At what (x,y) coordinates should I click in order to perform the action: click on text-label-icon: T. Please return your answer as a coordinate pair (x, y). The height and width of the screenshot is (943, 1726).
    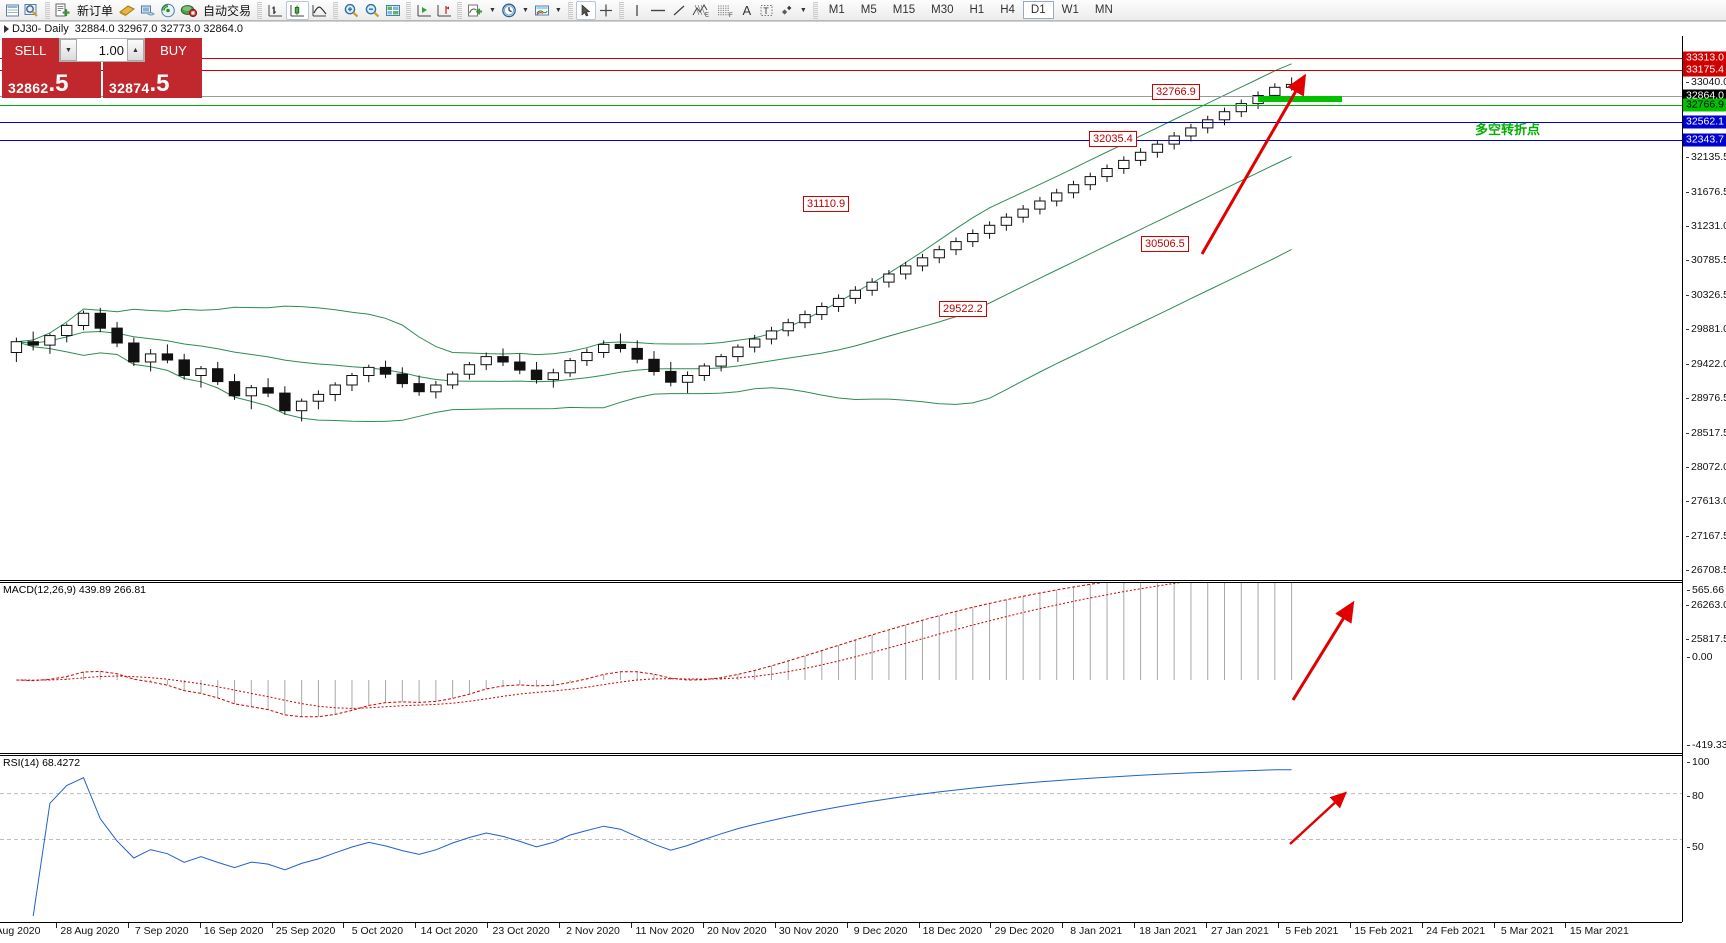
    Looking at the image, I should click on (767, 10).